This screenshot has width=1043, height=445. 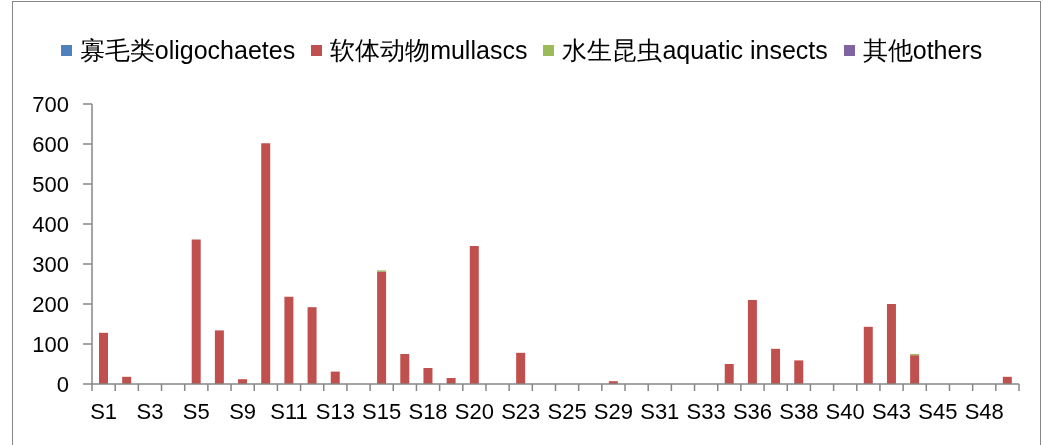 What do you see at coordinates (752, 411) in the screenshot?
I see `x-tick-label: S36` at bounding box center [752, 411].